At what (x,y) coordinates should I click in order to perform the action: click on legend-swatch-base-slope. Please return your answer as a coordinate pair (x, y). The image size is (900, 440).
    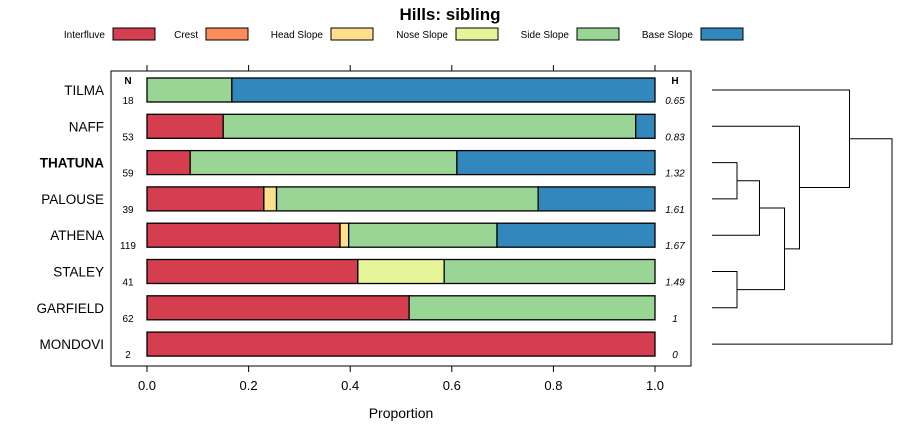
    Looking at the image, I should click on (722, 34).